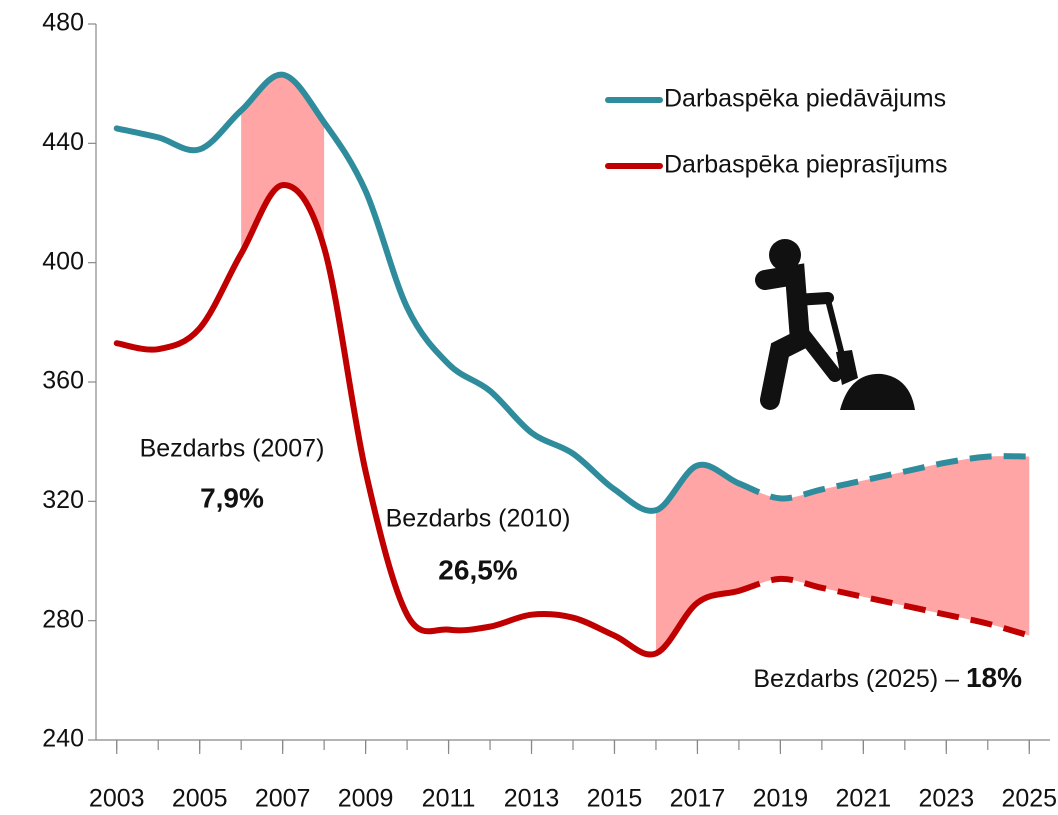 The height and width of the screenshot is (815, 1058). I want to click on x-tick-label: 2005, so click(200, 799).